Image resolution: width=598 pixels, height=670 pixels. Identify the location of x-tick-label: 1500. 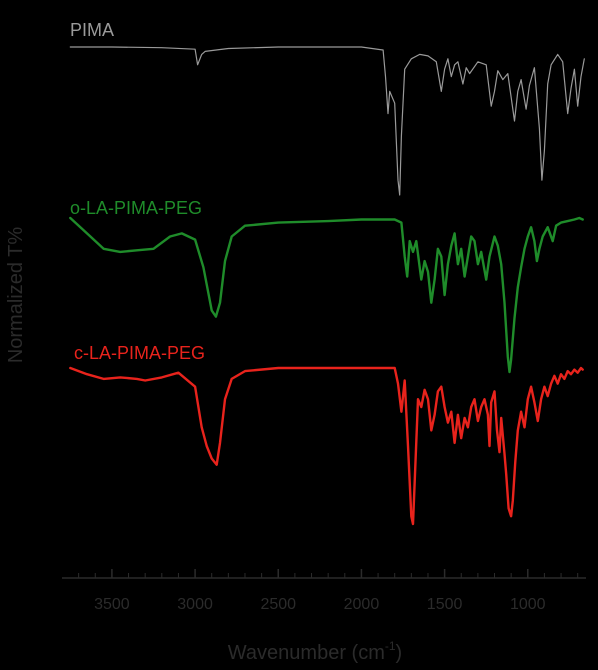
(445, 604).